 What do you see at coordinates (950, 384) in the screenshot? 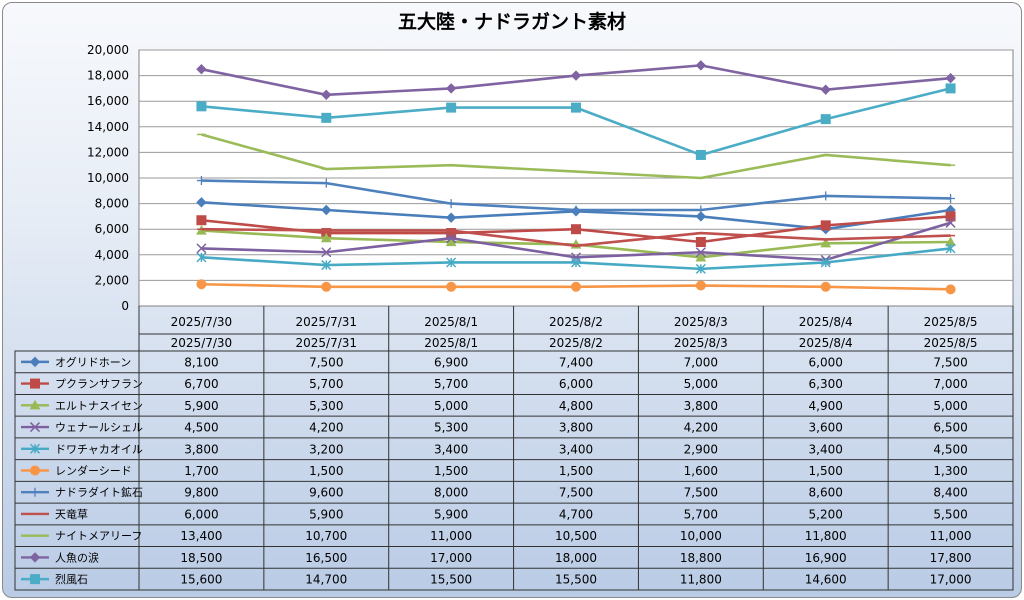
I see `table-cell: 7,000` at bounding box center [950, 384].